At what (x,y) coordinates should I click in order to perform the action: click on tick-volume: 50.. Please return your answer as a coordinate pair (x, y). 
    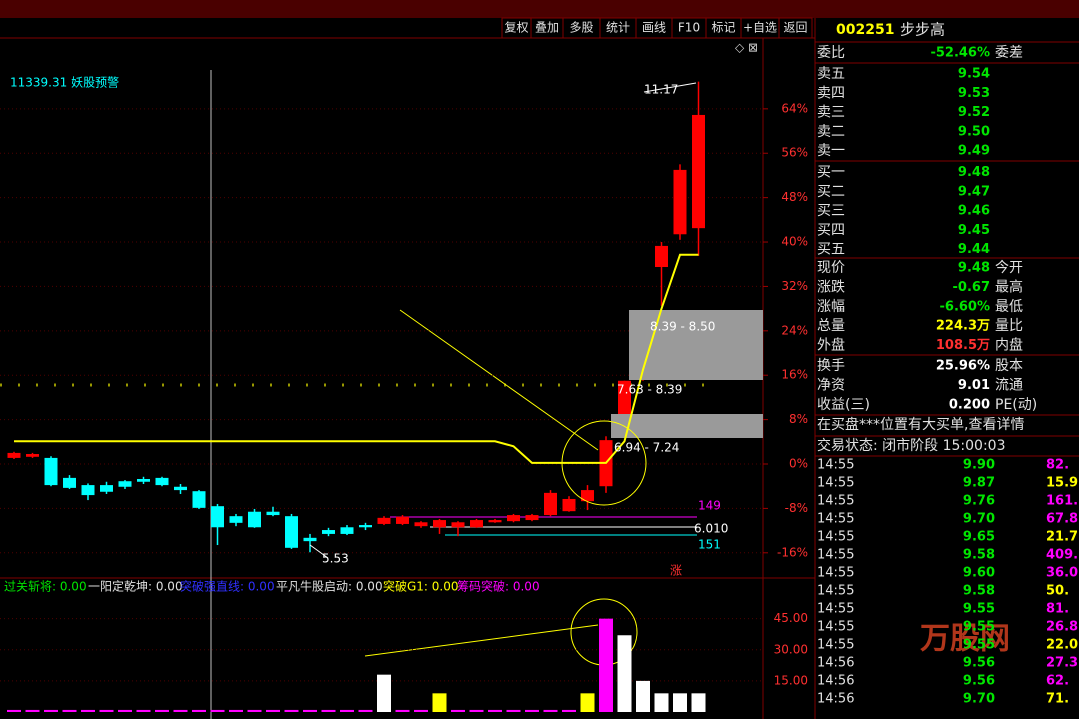
    Looking at the image, I should click on (1057, 591).